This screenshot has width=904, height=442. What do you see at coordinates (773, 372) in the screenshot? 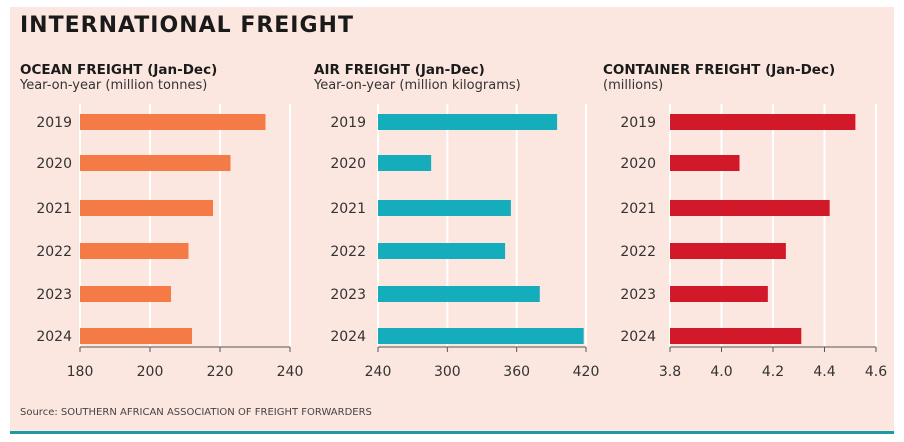
I see `container-tick-label: 4.2` at bounding box center [773, 372].